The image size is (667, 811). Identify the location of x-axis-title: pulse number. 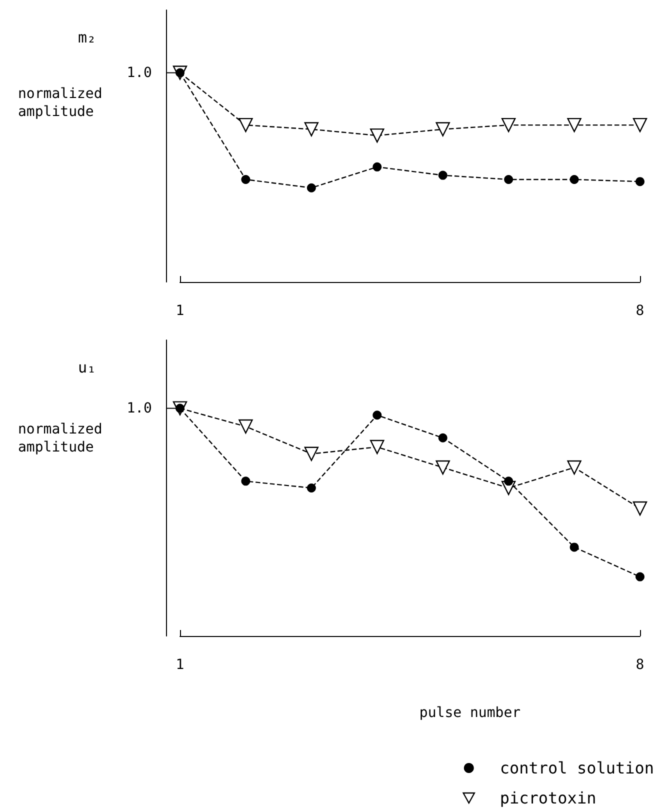
(470, 713).